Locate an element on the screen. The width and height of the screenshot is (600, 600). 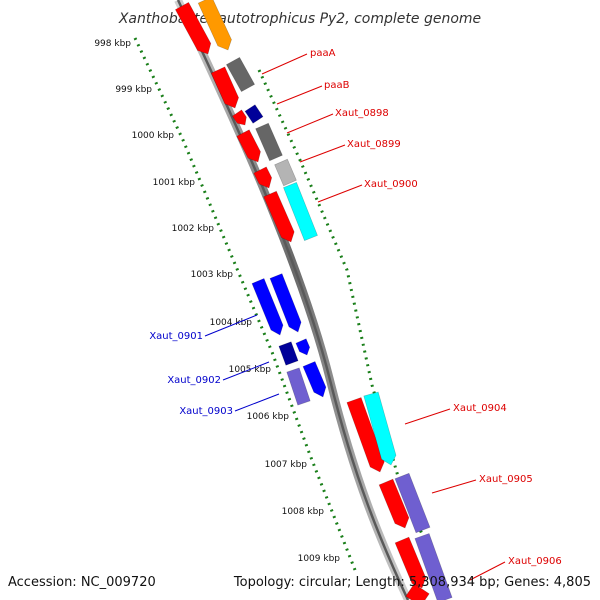
kbp-label: 999 kbp is located at coordinates (133, 90).